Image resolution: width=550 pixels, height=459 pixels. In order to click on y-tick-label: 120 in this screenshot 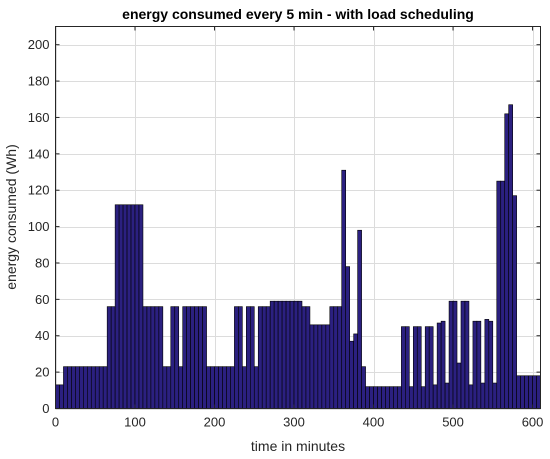, I will do `click(39, 190)`.